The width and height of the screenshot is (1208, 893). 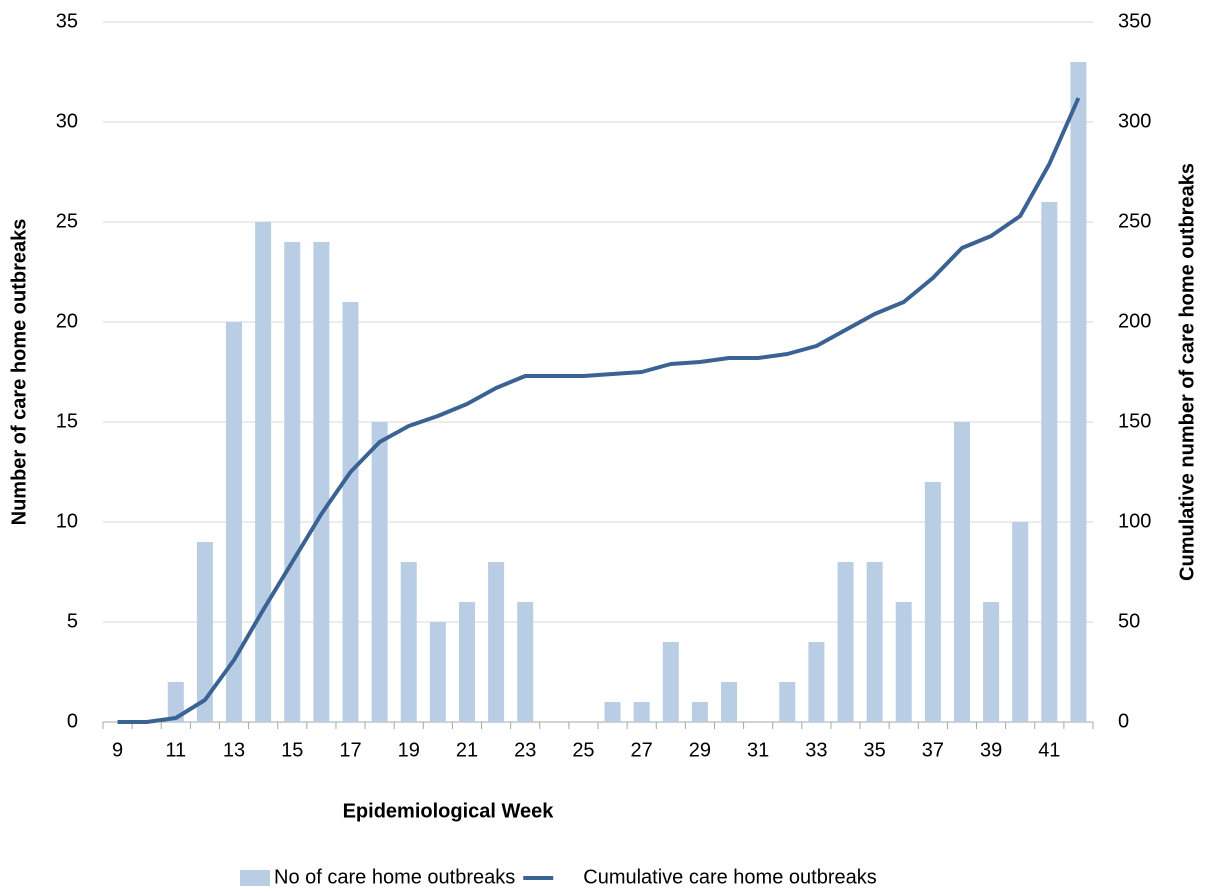 I want to click on x-tick-label: 19, so click(x=409, y=750).